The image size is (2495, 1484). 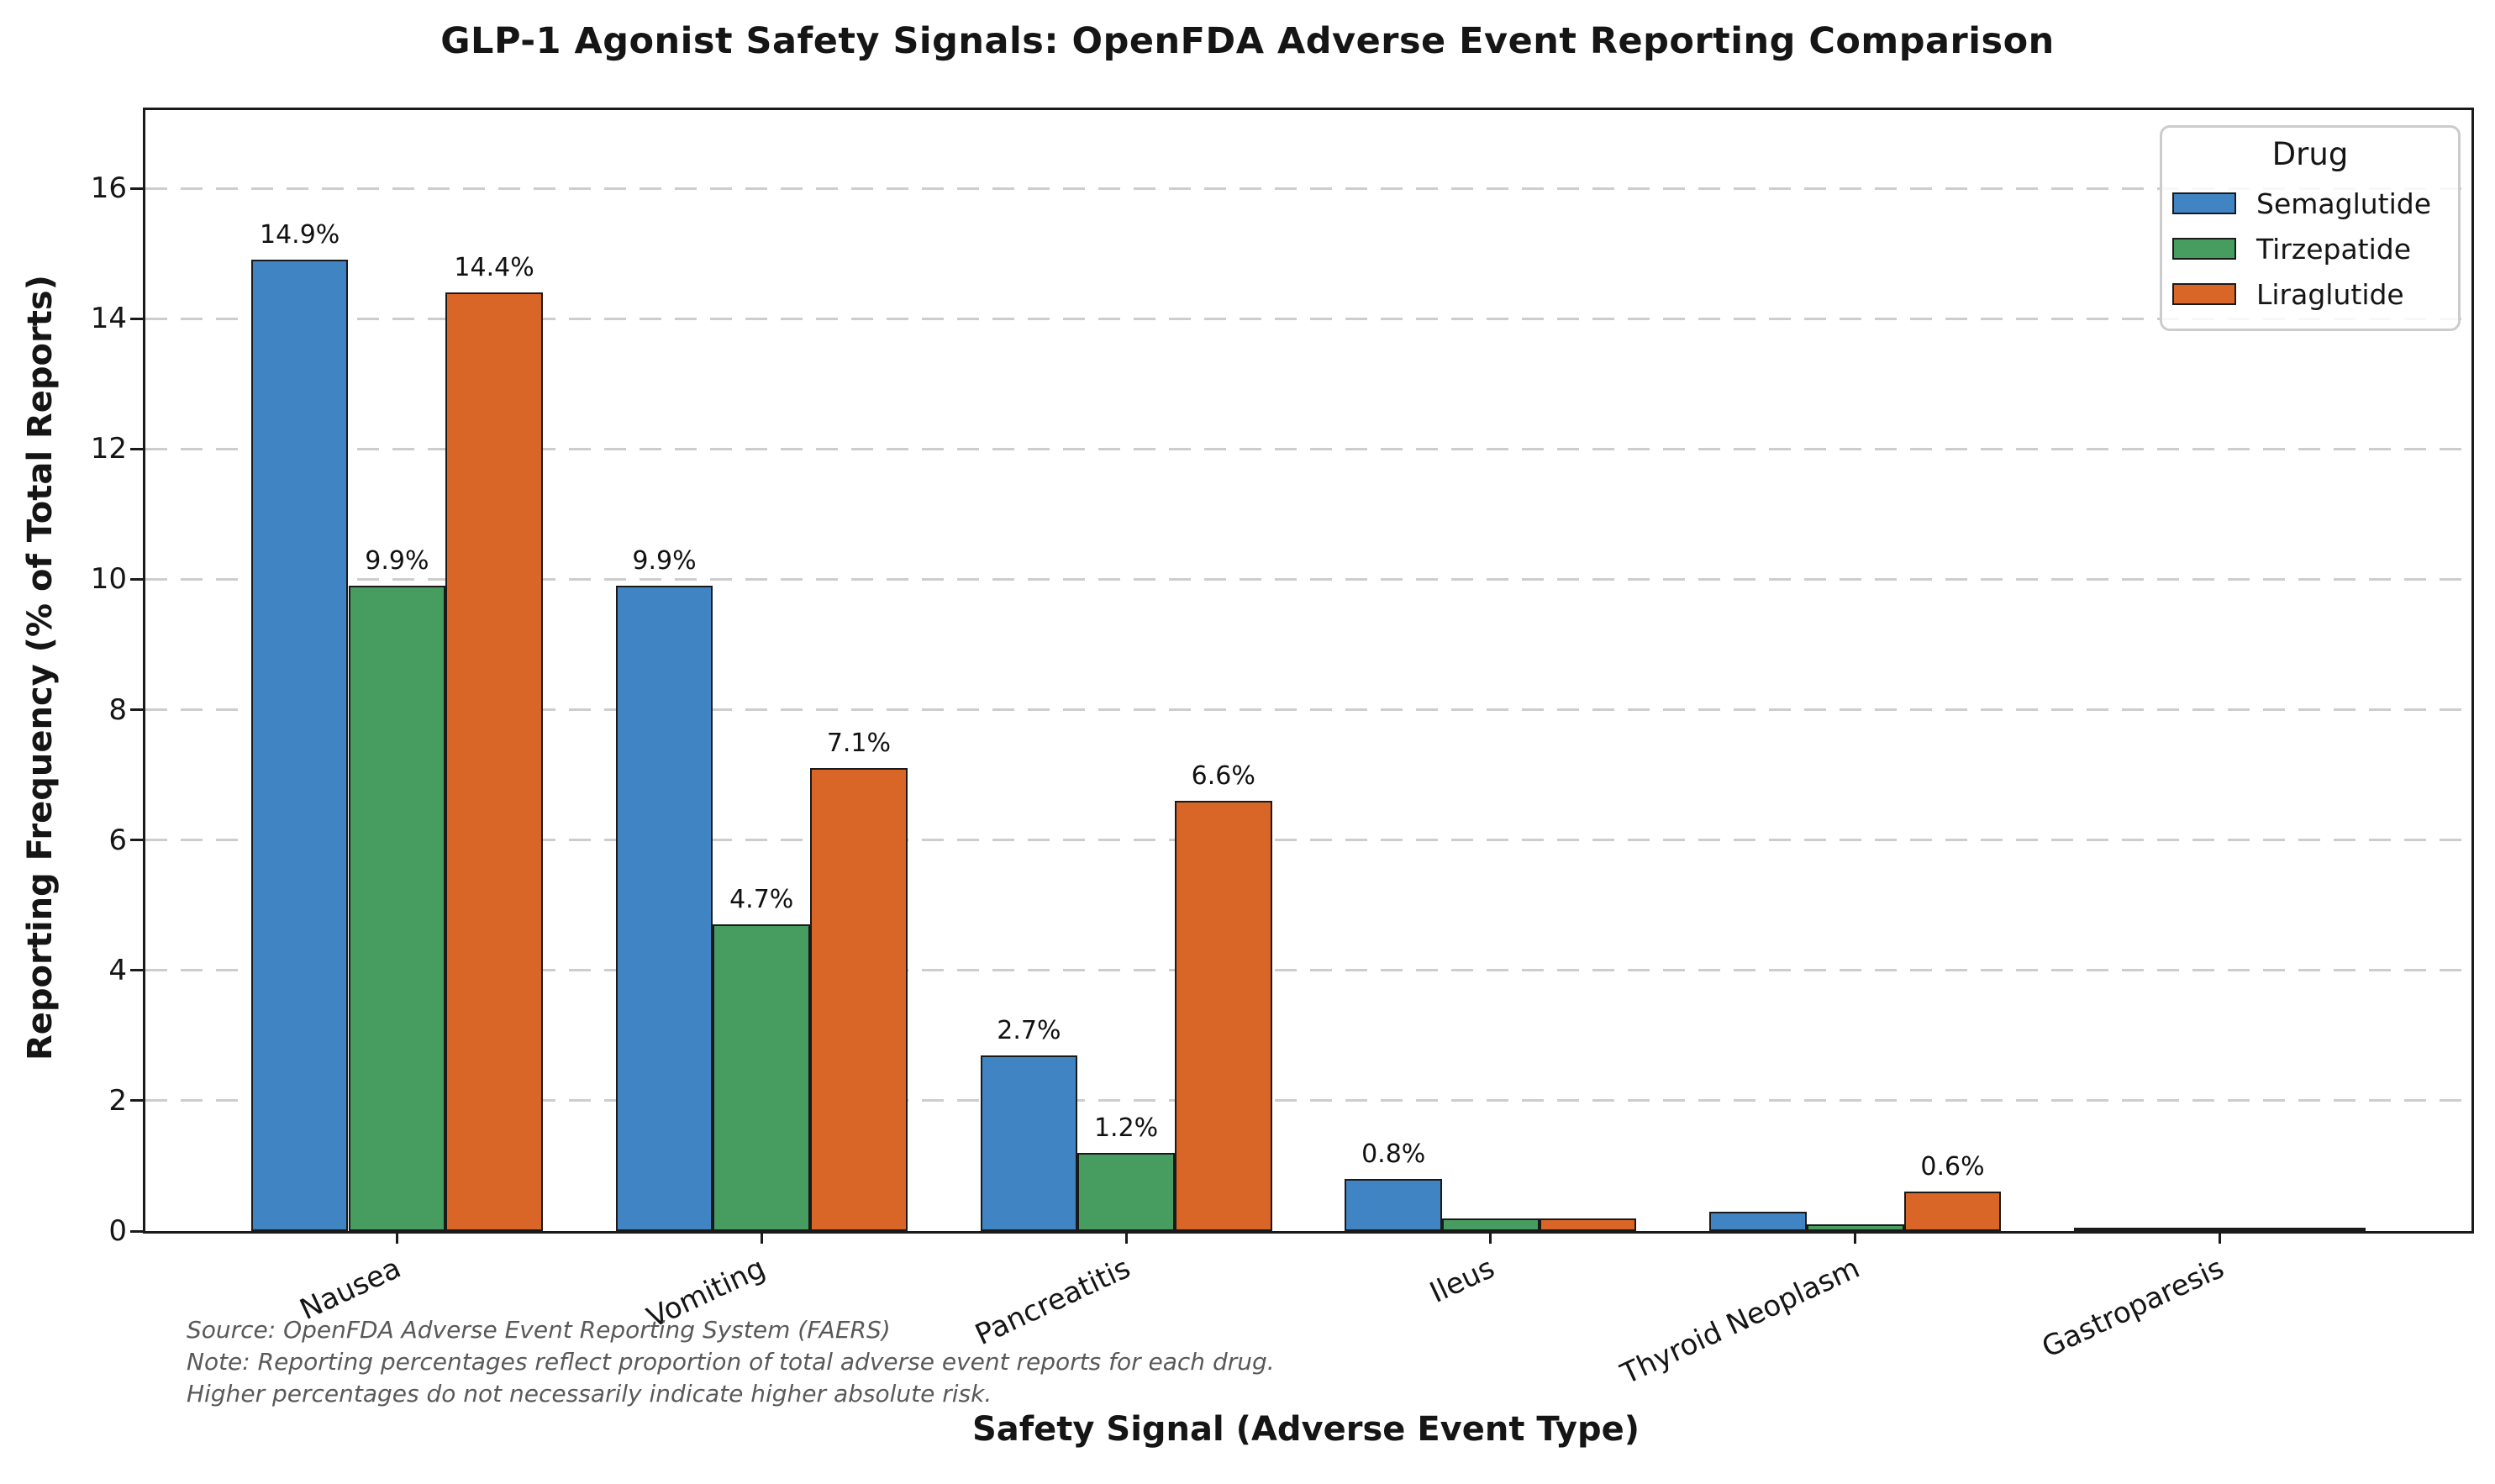 What do you see at coordinates (1029, 1030) in the screenshot?
I see `bar-value-label: 2.7%` at bounding box center [1029, 1030].